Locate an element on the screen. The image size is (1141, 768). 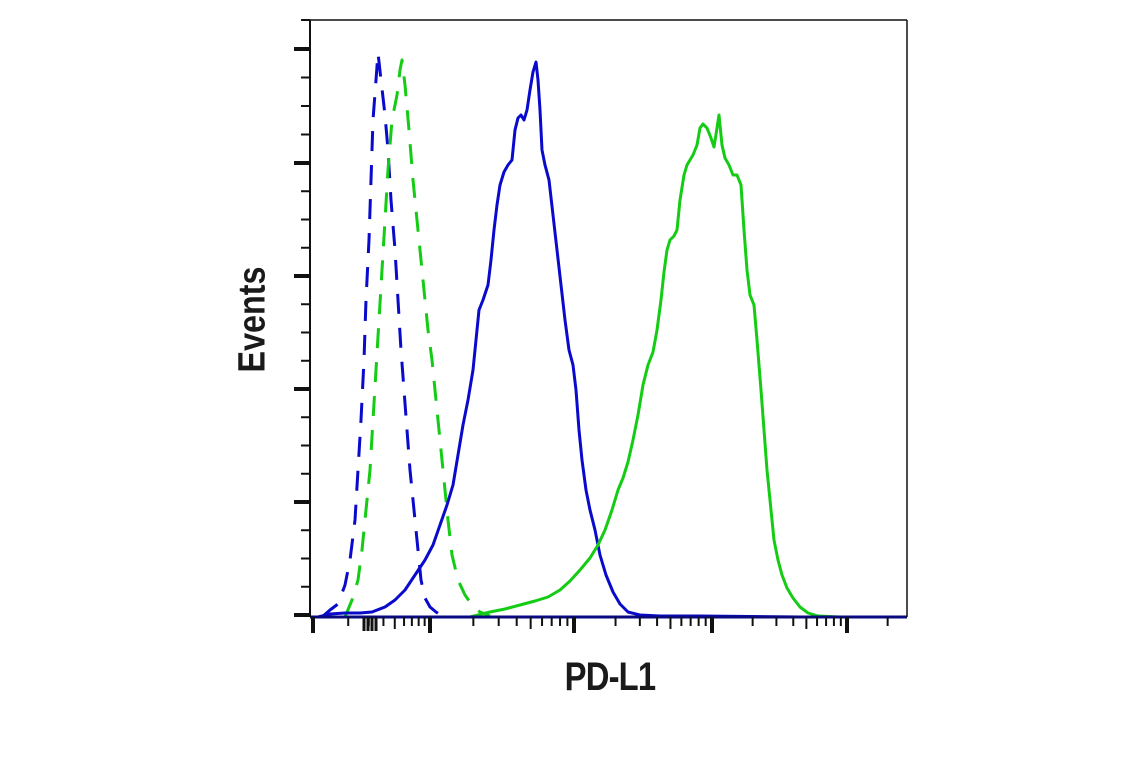
x-axis-label: PD-L1 is located at coordinates (610, 677).